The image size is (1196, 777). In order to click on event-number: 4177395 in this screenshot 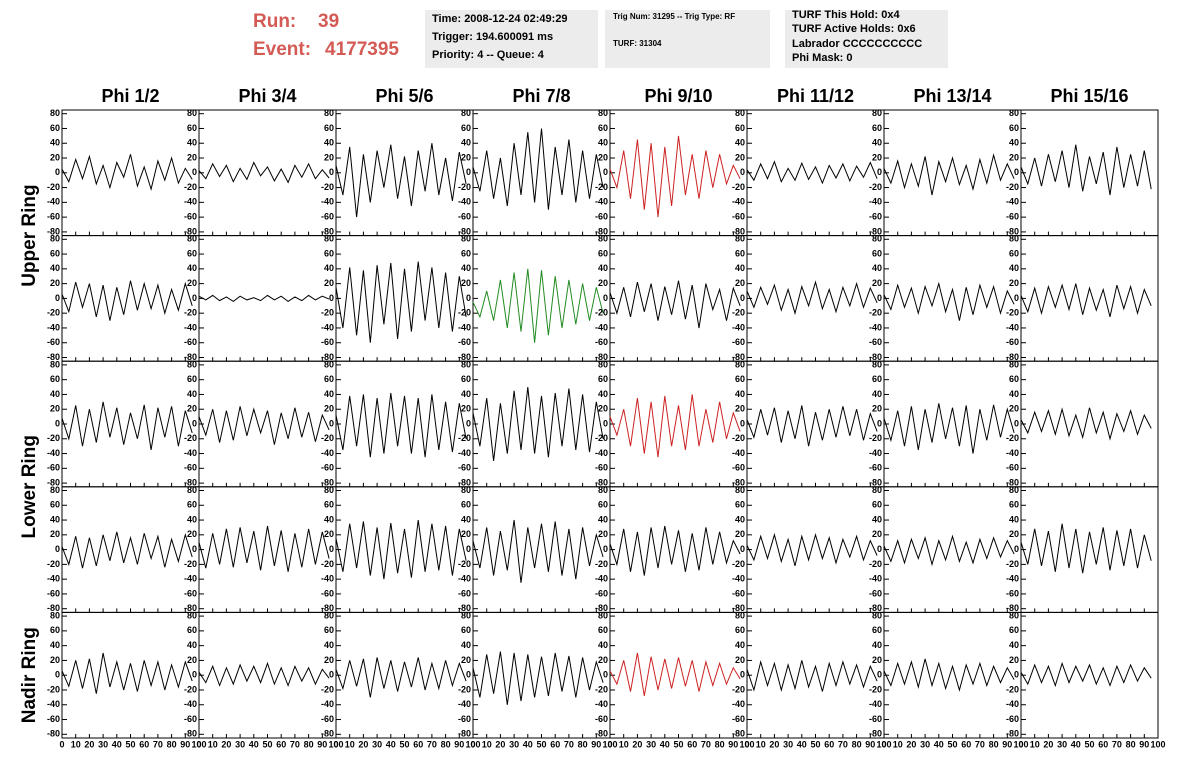, I will do `click(362, 49)`.